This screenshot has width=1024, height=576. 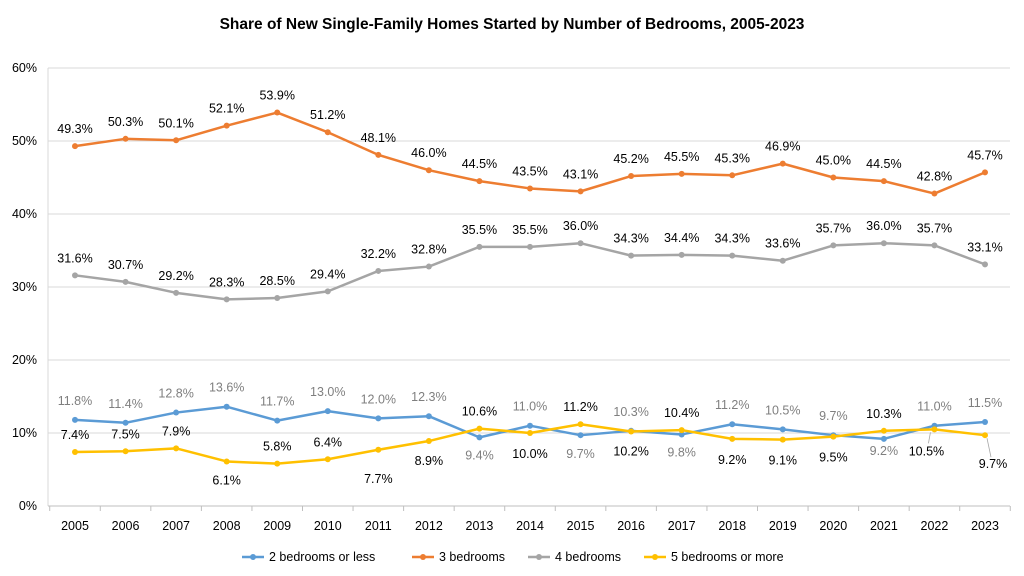 What do you see at coordinates (175, 394) in the screenshot?
I see `data-label: 12.8%` at bounding box center [175, 394].